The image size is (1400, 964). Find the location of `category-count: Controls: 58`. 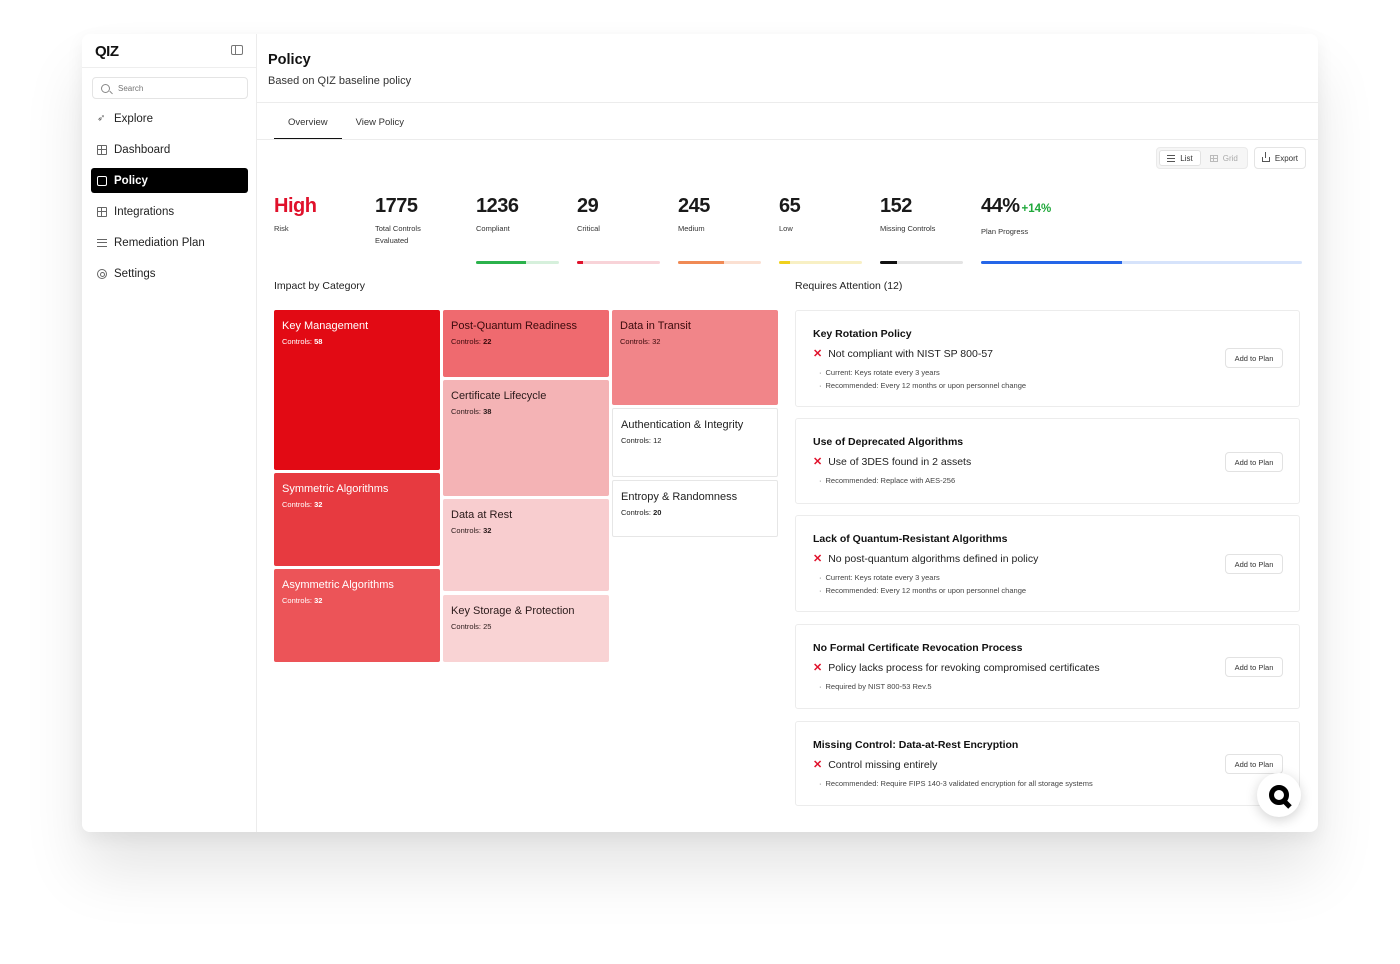

category-count: Controls: 58 is located at coordinates (357, 341).